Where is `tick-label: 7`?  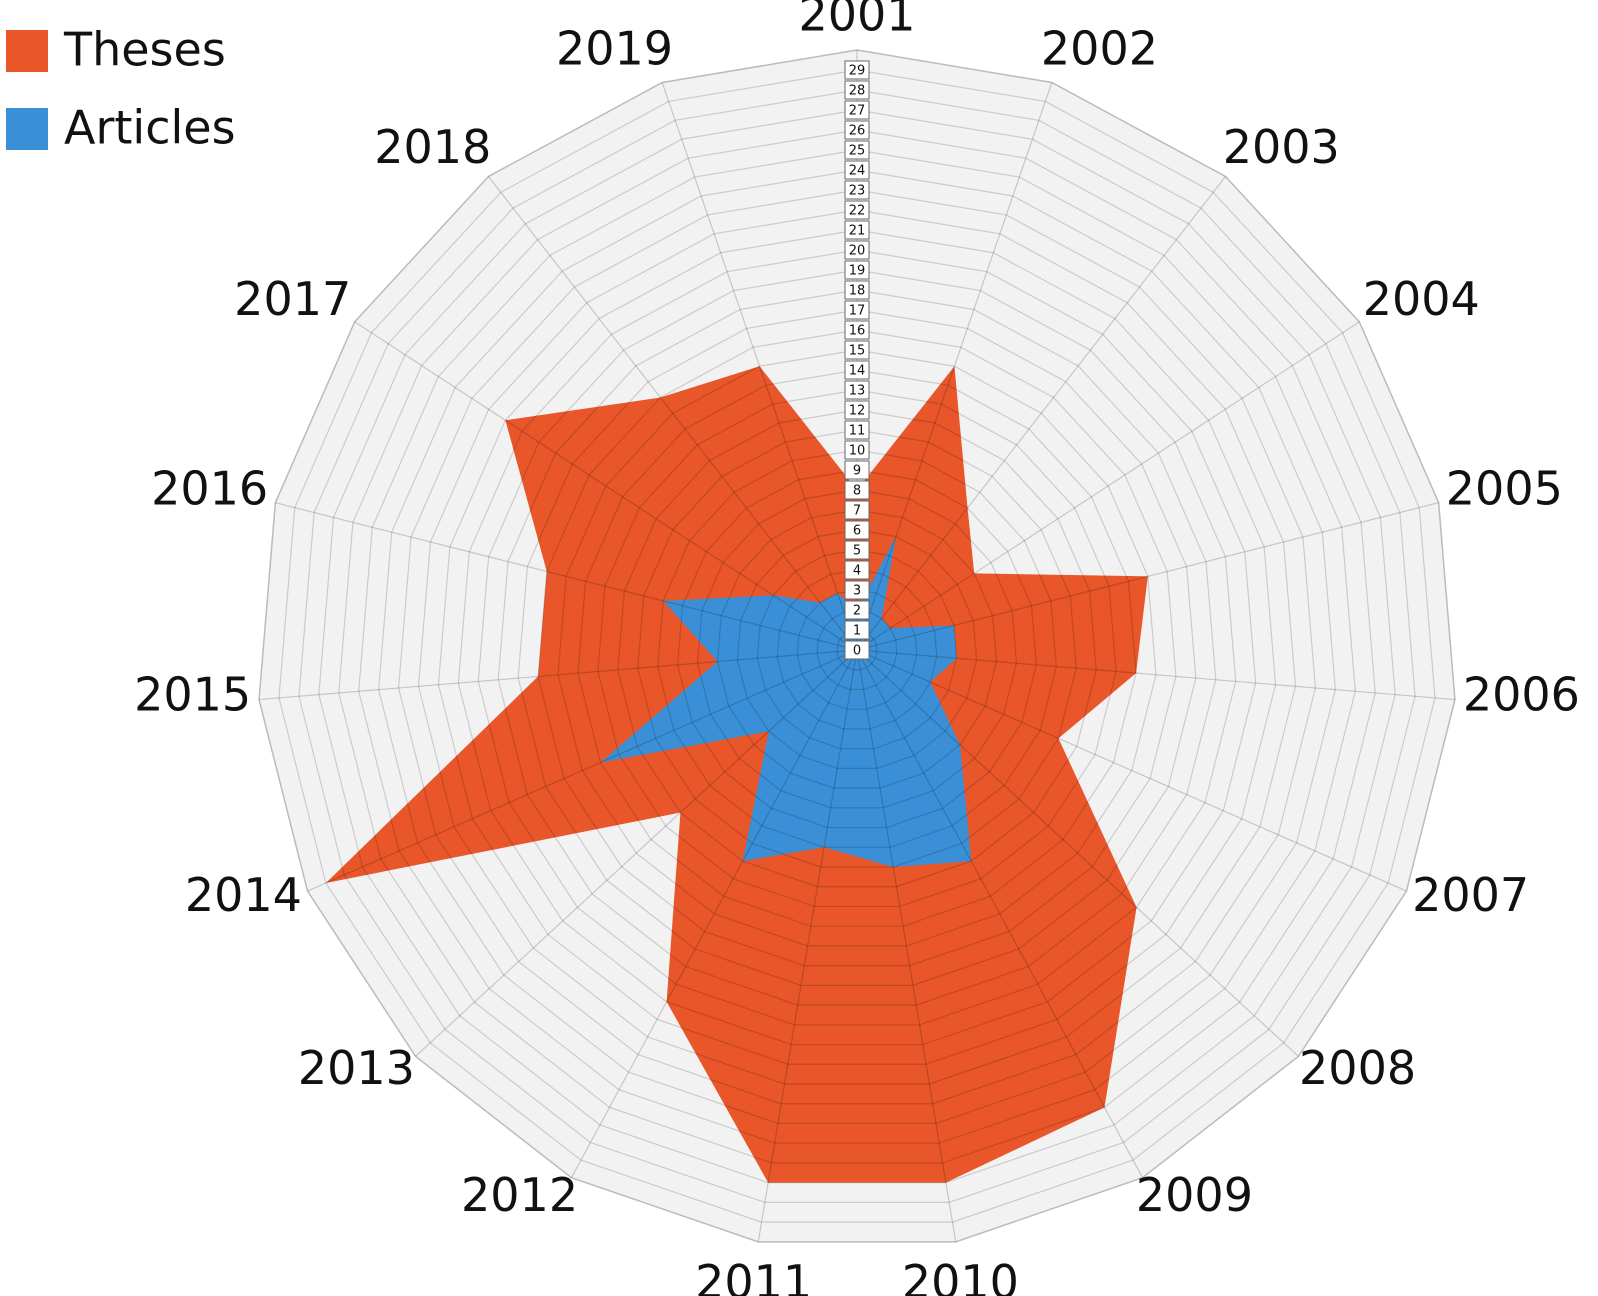 tick-label: 7 is located at coordinates (857, 511).